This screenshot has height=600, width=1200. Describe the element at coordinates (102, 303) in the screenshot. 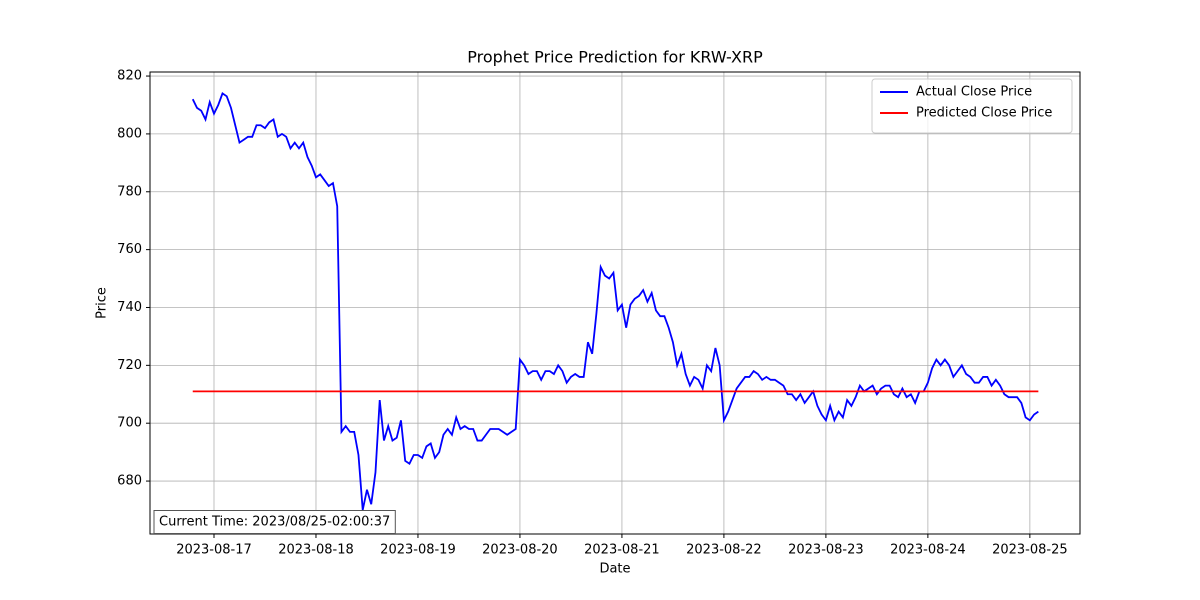

I see `y-axis-label: Price` at that location.